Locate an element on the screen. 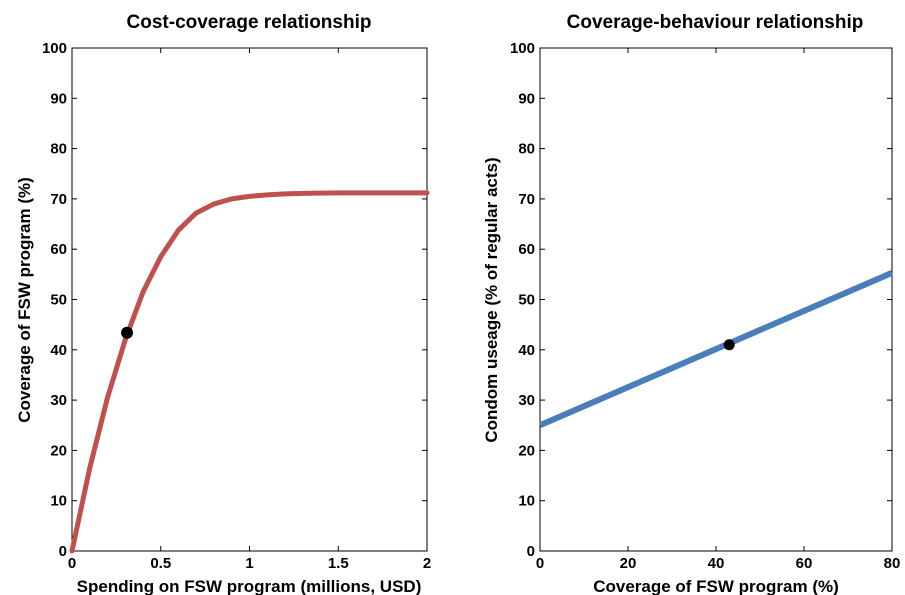  chart-title: Cost-coverage relationship is located at coordinates (249, 22).